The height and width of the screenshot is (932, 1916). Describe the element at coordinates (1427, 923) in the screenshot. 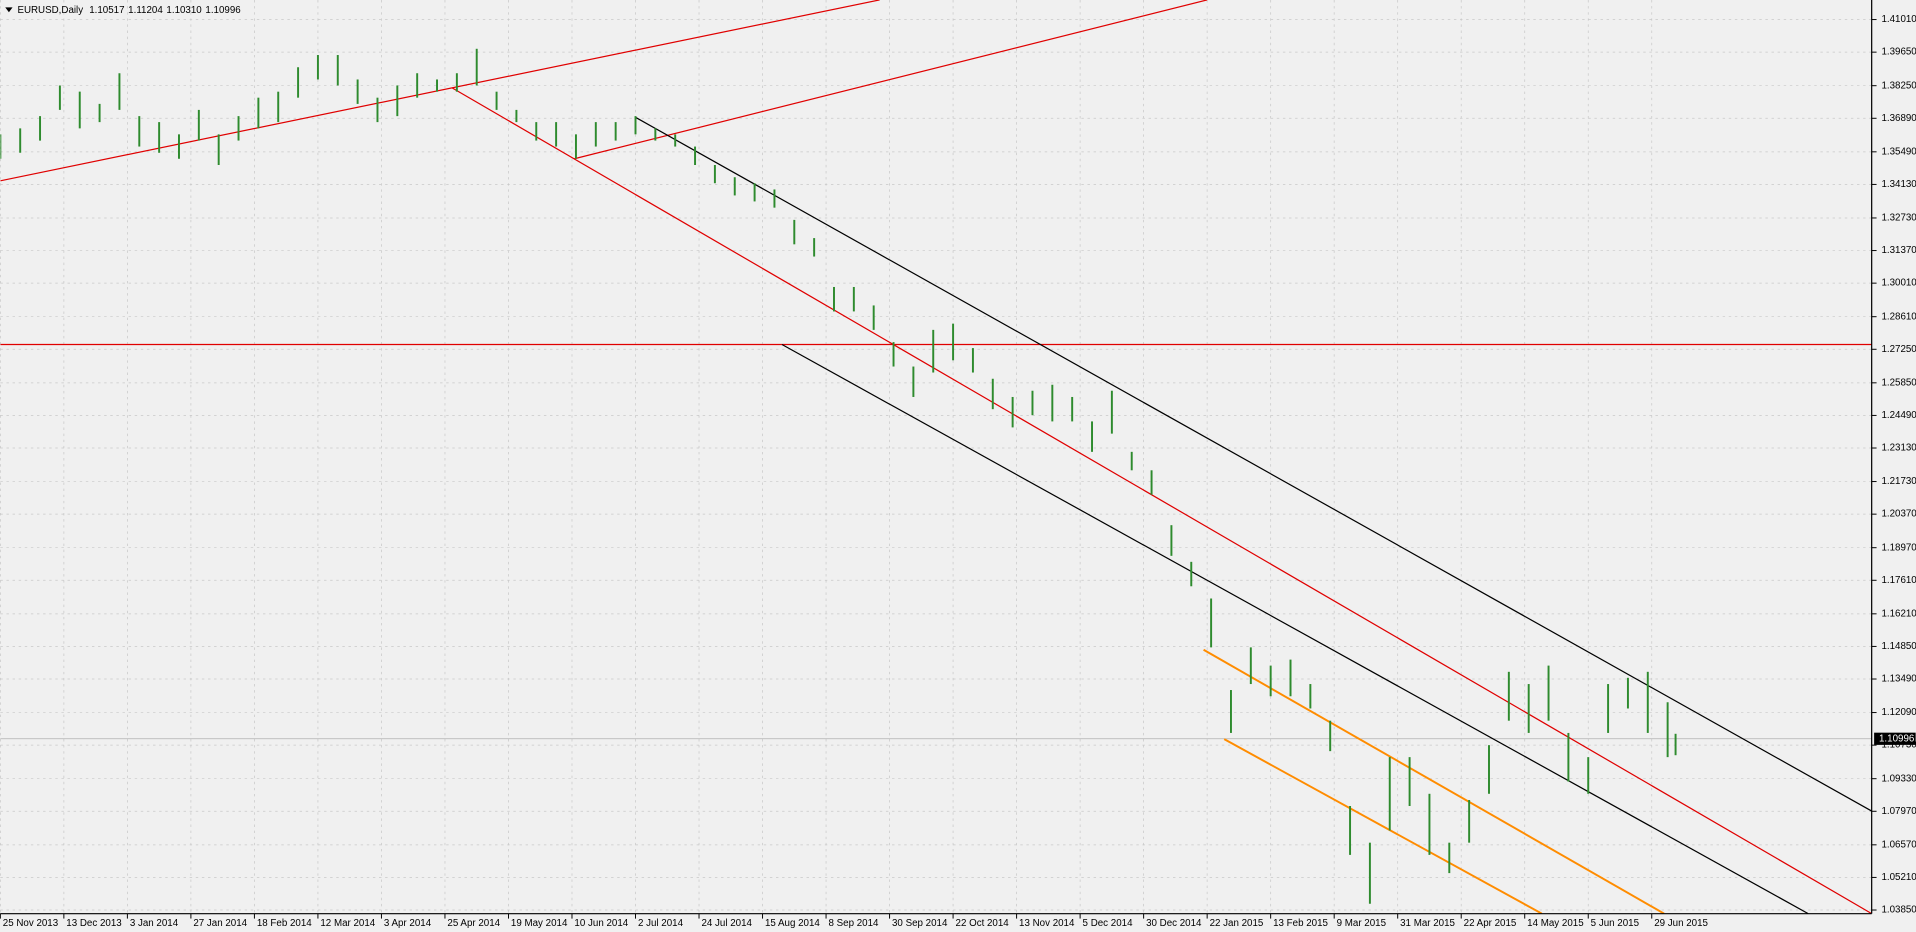

I see `x-tick-label: 31 Mar 2015` at that location.